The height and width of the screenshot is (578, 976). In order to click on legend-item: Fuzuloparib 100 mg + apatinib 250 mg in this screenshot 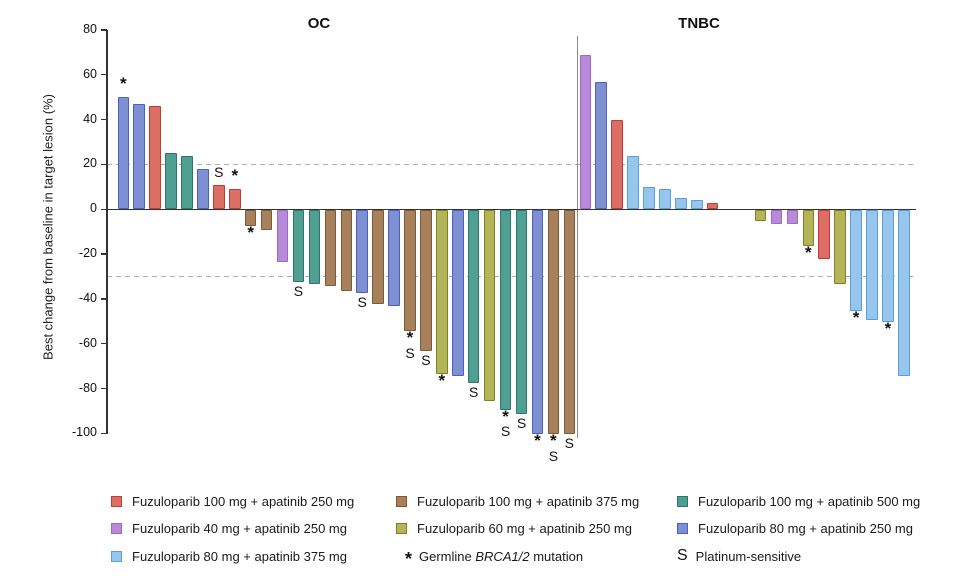, I will do `click(233, 501)`.